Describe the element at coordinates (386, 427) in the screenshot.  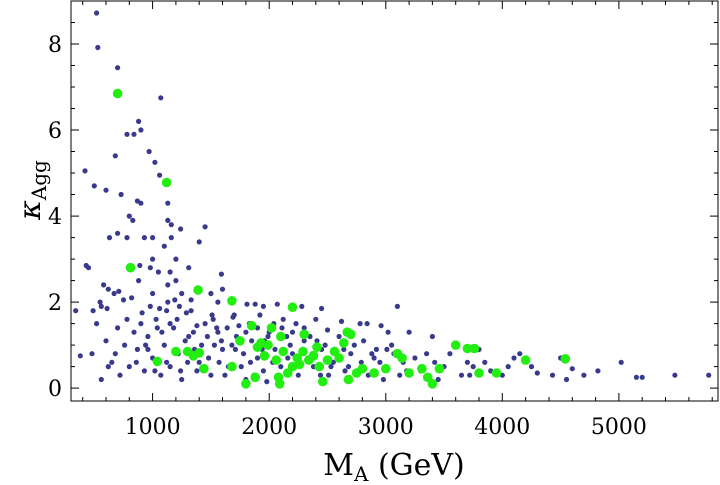
I see `x-tick-label-3000: 3000` at that location.